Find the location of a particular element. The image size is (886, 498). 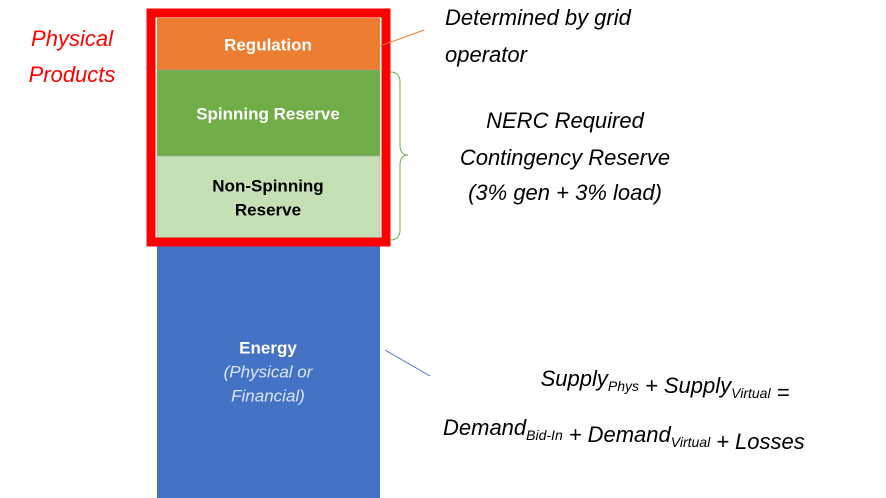

segment-label: Energy is located at coordinates (268, 347).